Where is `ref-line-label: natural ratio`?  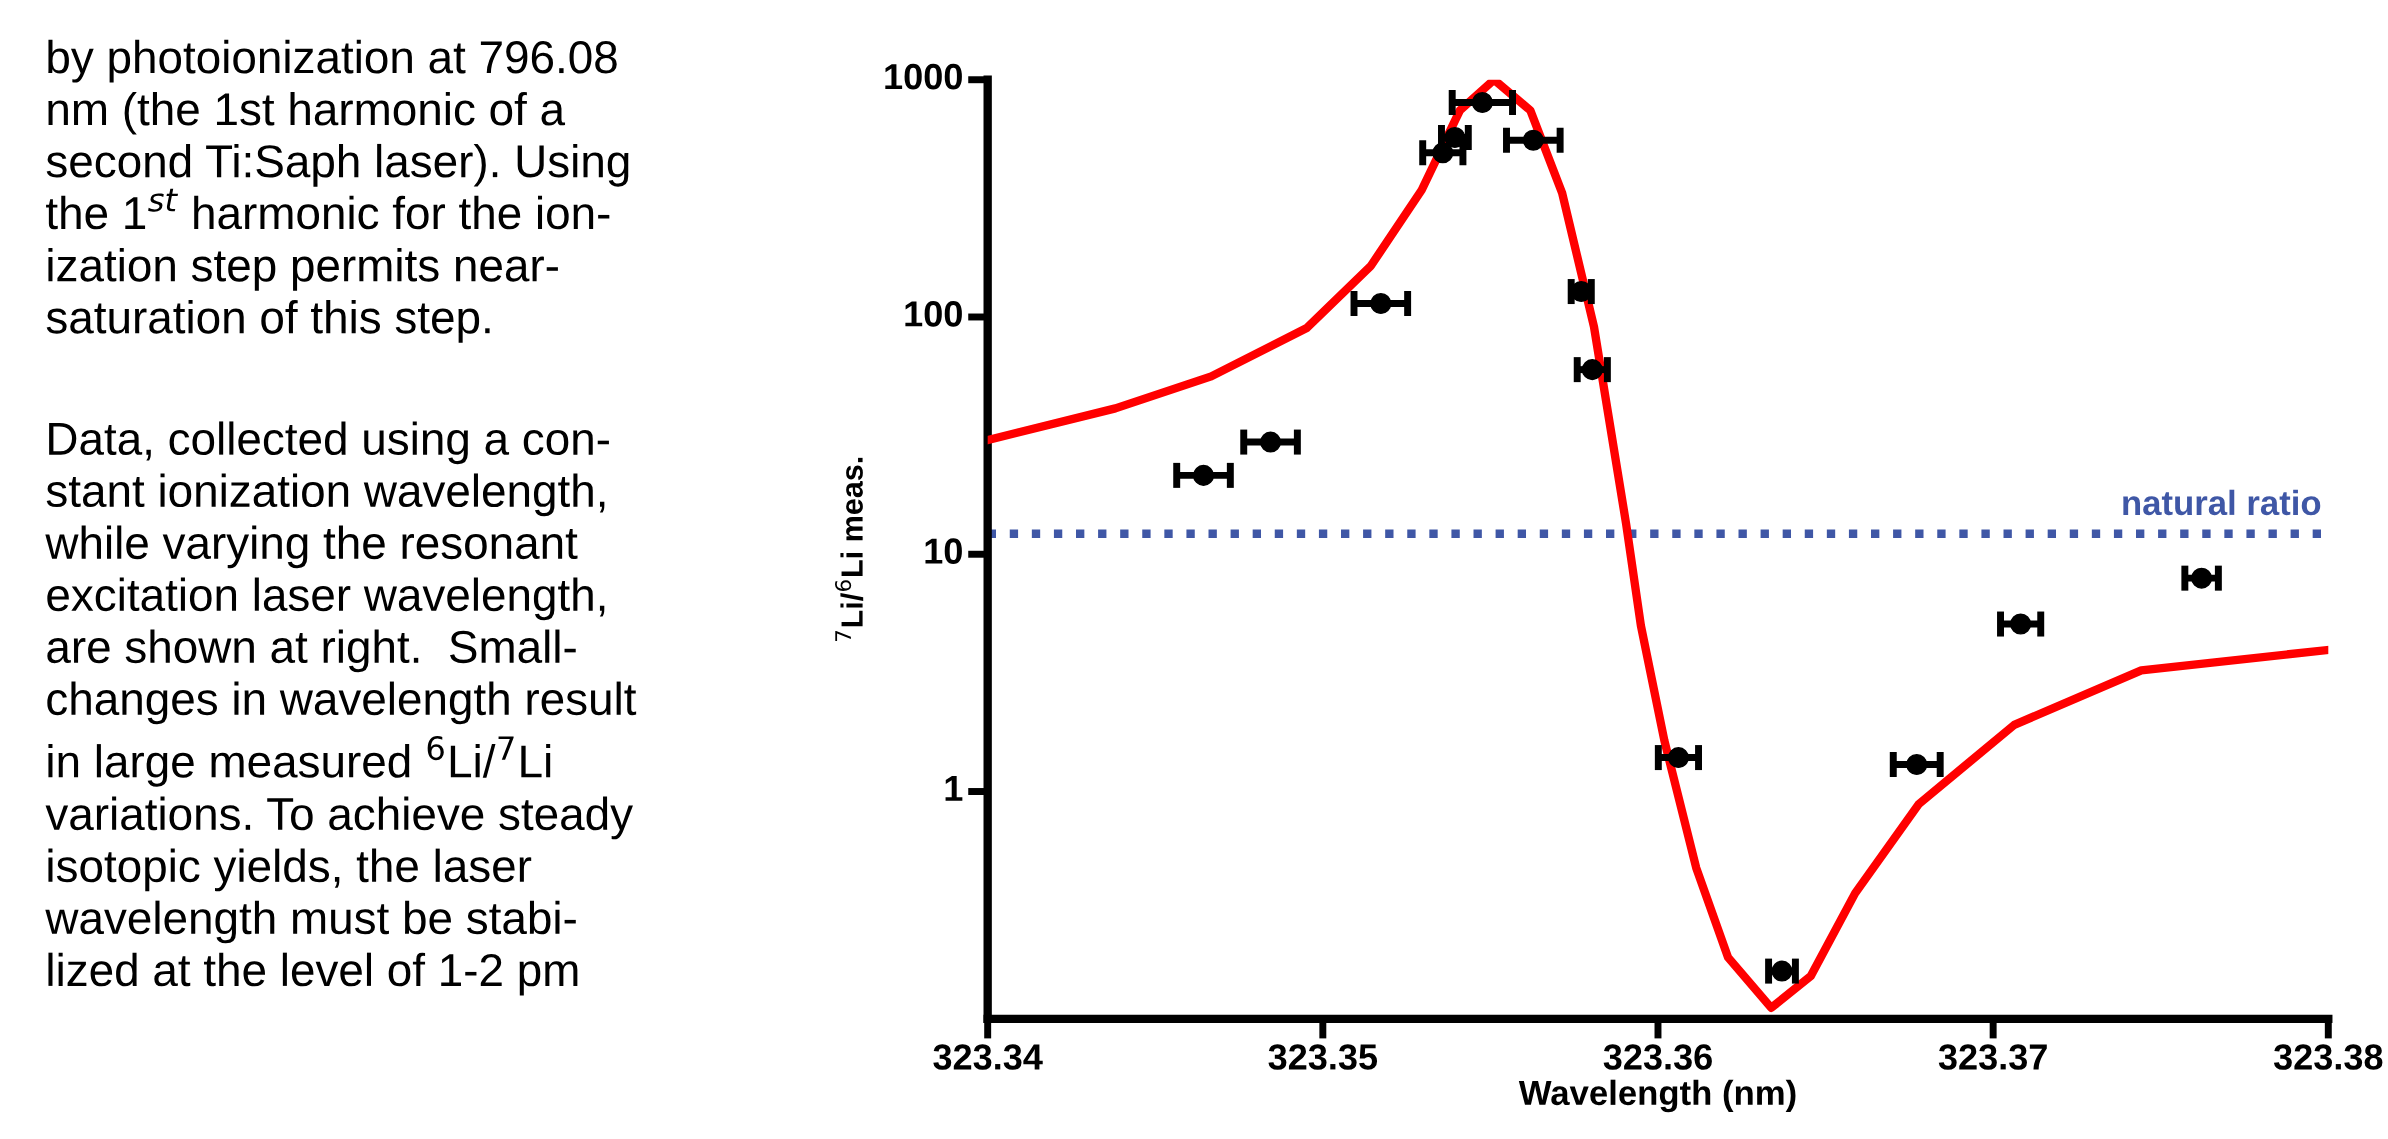
ref-line-label: natural ratio is located at coordinates (2222, 502).